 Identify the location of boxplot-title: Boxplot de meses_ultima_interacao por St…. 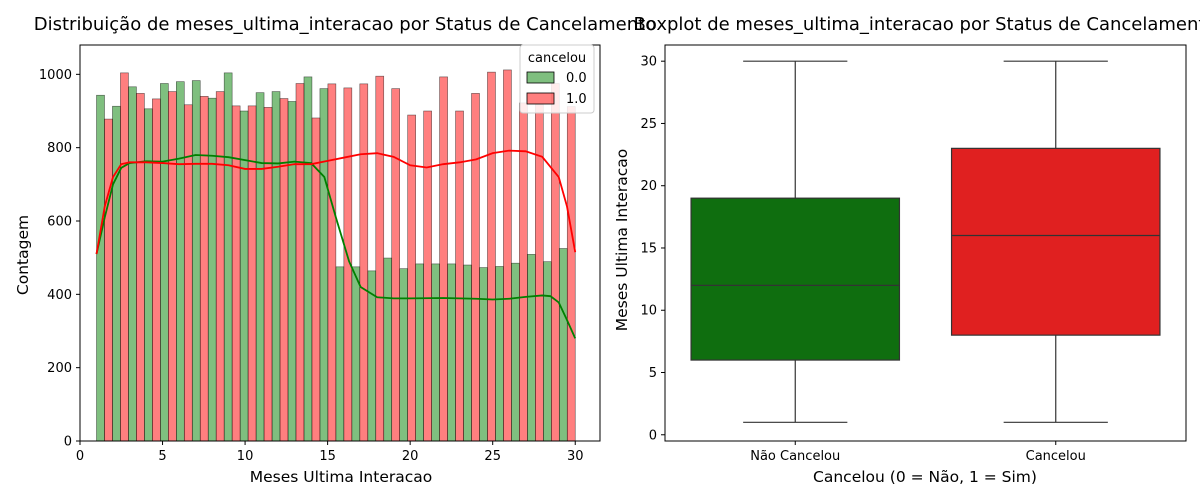
(917, 24).